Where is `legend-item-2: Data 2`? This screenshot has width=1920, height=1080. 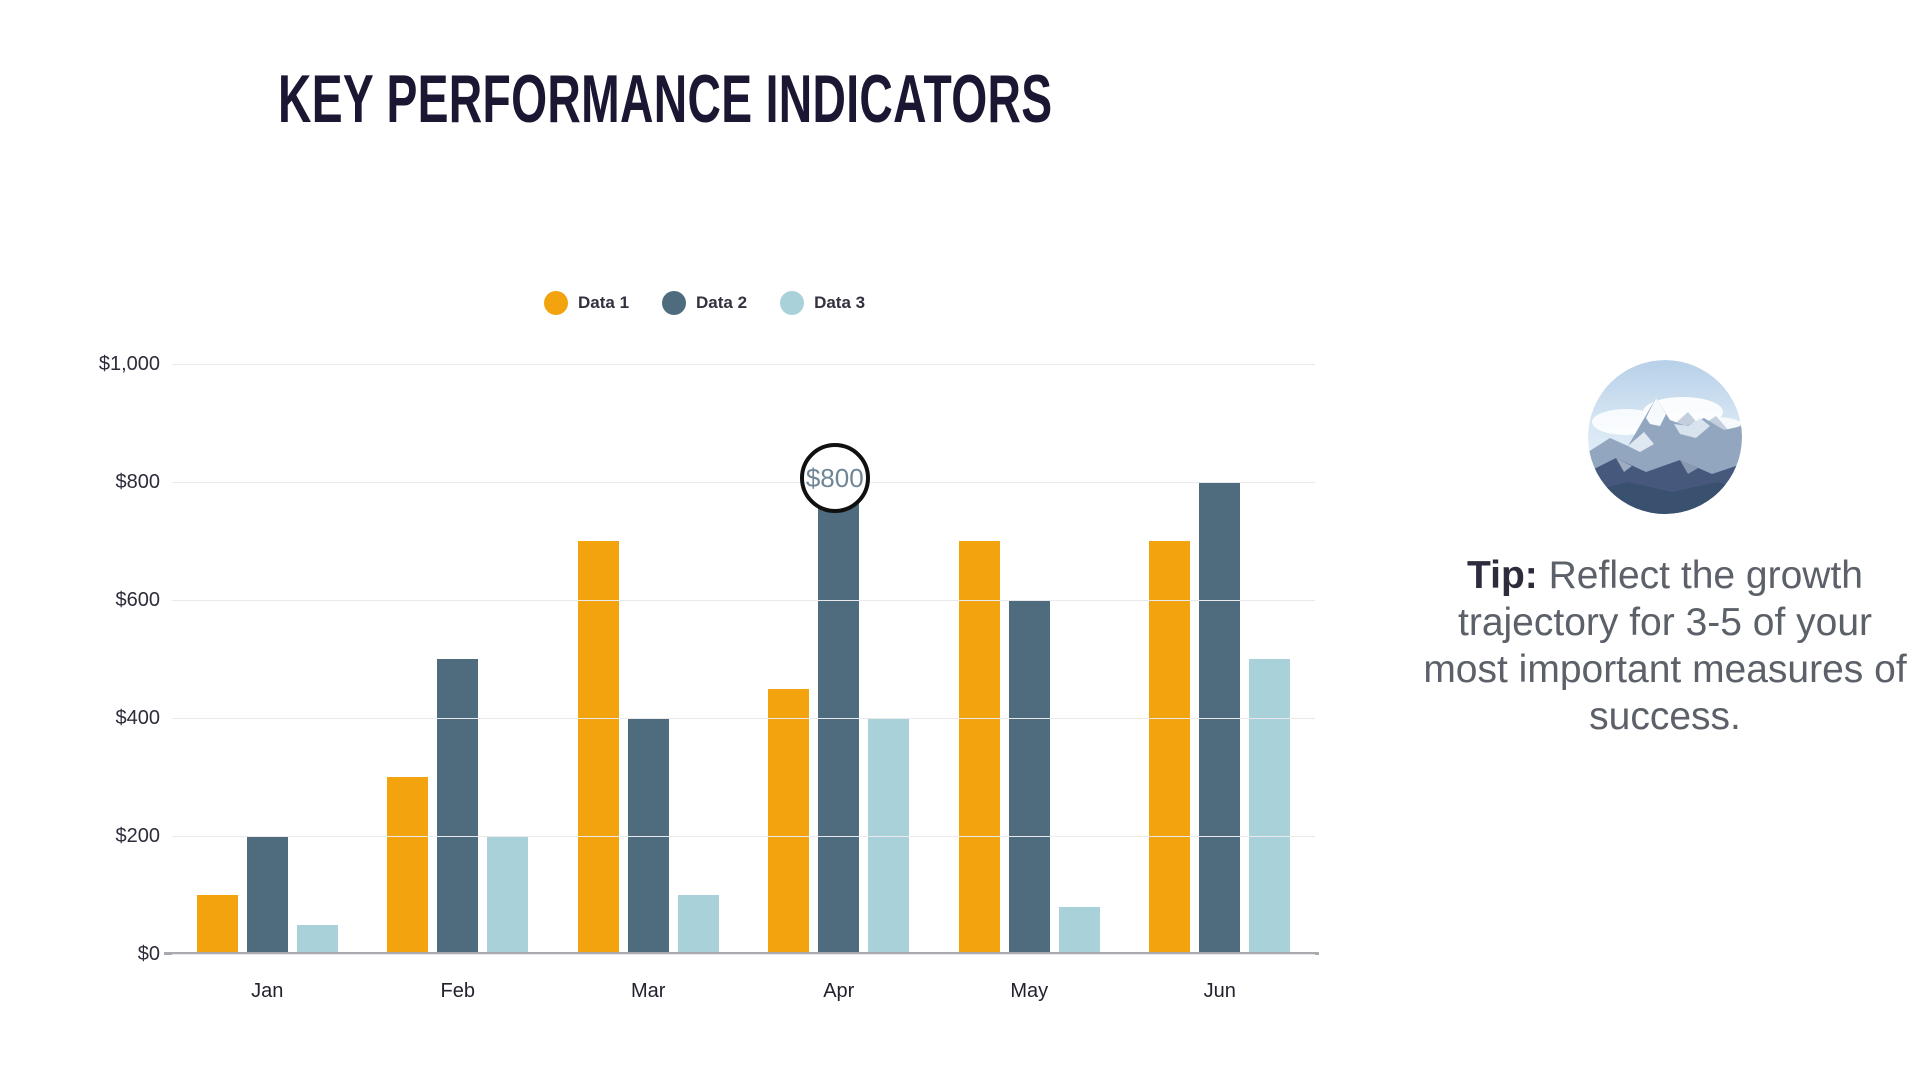
legend-item-2: Data 2 is located at coordinates (704, 303).